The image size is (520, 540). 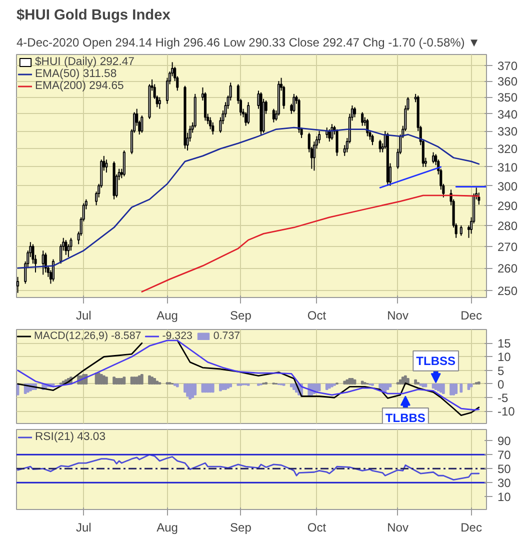 I want to click on y-tick-label: 330, so click(x=508, y=131).